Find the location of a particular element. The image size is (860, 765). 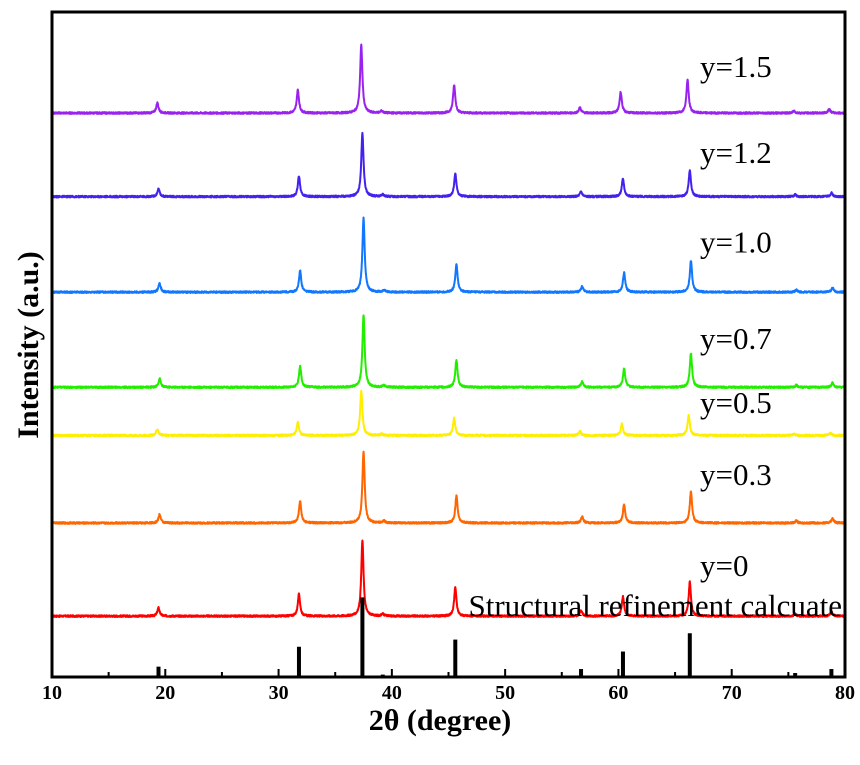

series-label: y=1.2 is located at coordinates (736, 152).